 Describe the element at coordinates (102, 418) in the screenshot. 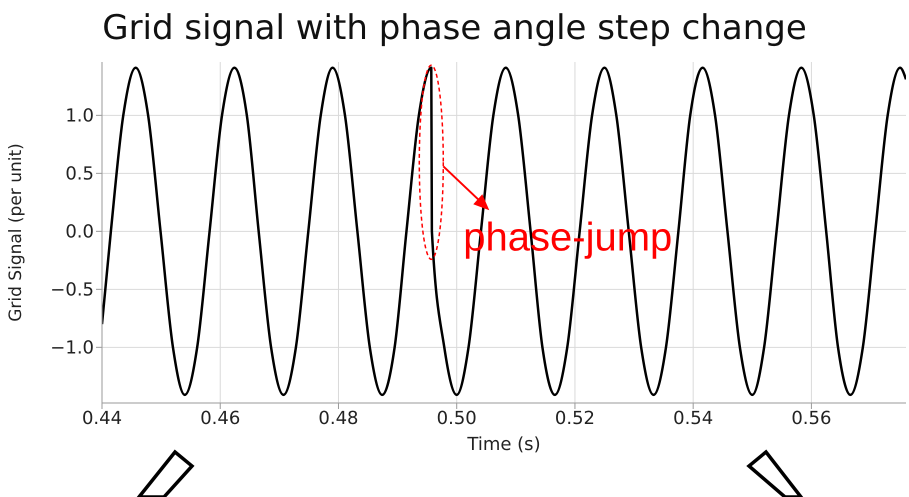

I see `x-tick-label: 0.44` at that location.